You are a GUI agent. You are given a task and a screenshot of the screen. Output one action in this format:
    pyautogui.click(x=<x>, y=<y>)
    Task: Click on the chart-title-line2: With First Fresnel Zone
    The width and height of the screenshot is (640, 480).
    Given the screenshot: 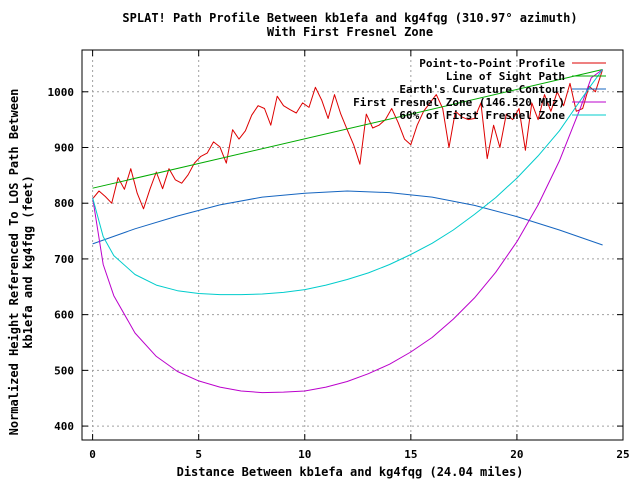 What is the action you would take?
    pyautogui.click(x=350, y=32)
    